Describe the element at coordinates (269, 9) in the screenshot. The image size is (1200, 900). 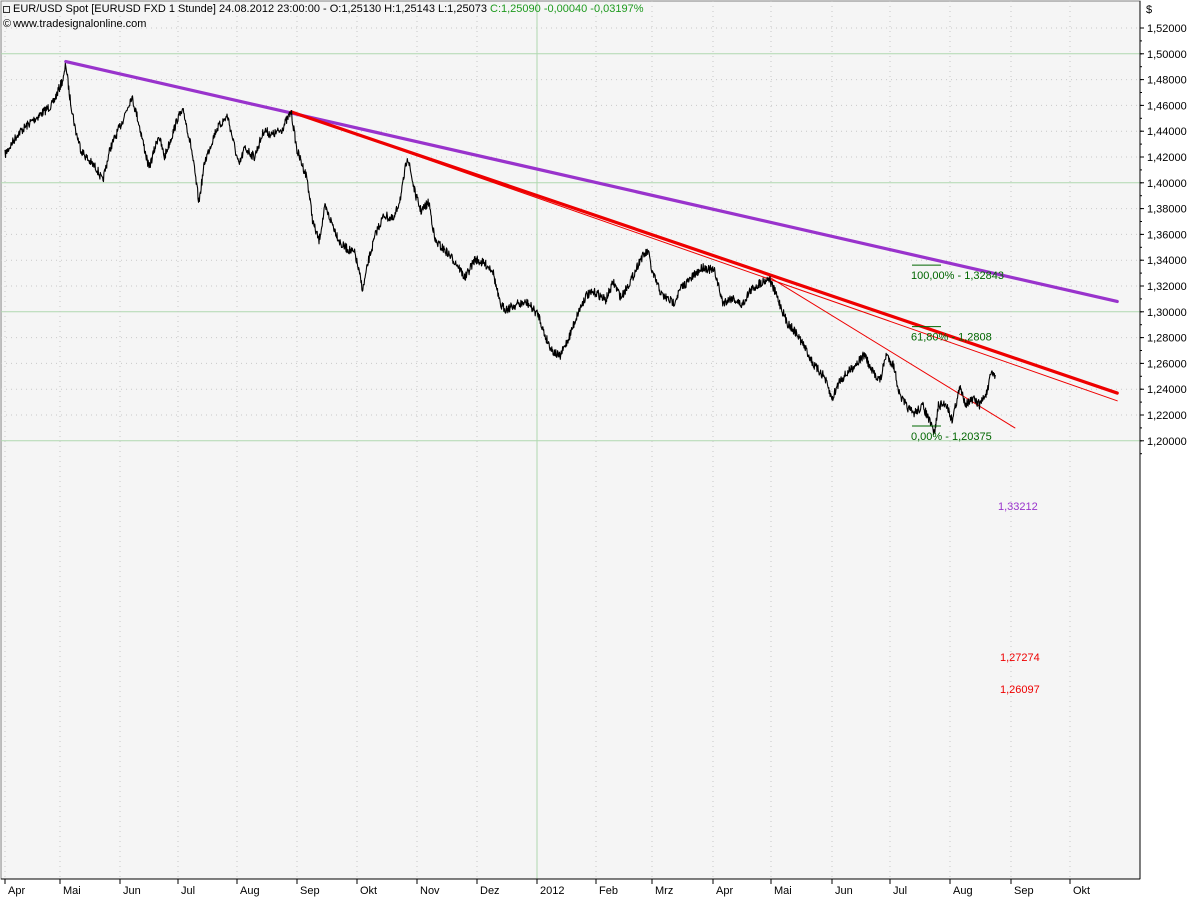
I see `bar-datetime: 24.08.2012 23:00:00` at that location.